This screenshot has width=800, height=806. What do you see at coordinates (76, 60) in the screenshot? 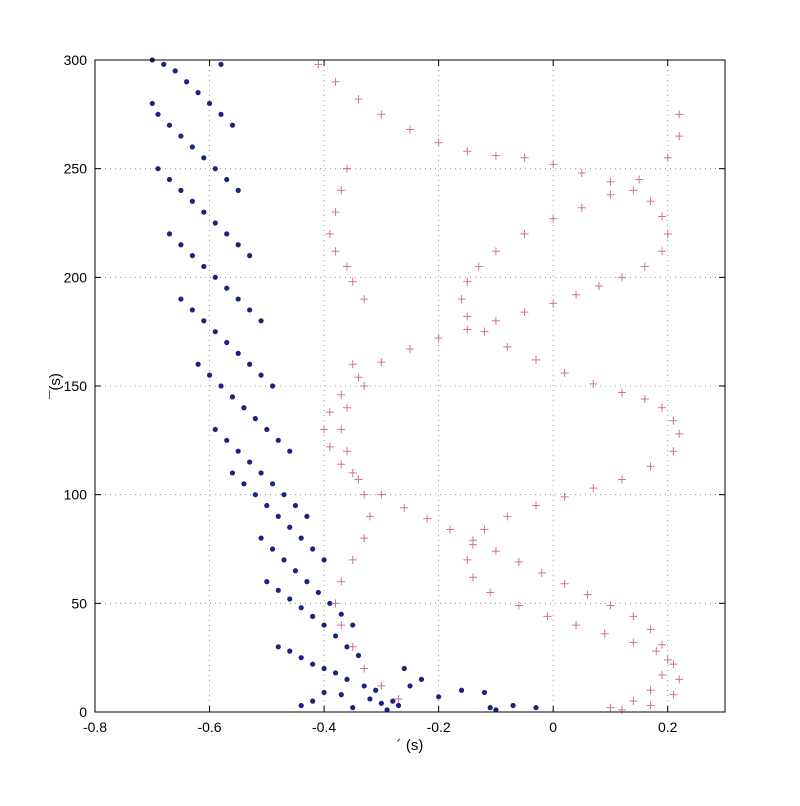
I see `y-tick-label: 300` at bounding box center [76, 60].